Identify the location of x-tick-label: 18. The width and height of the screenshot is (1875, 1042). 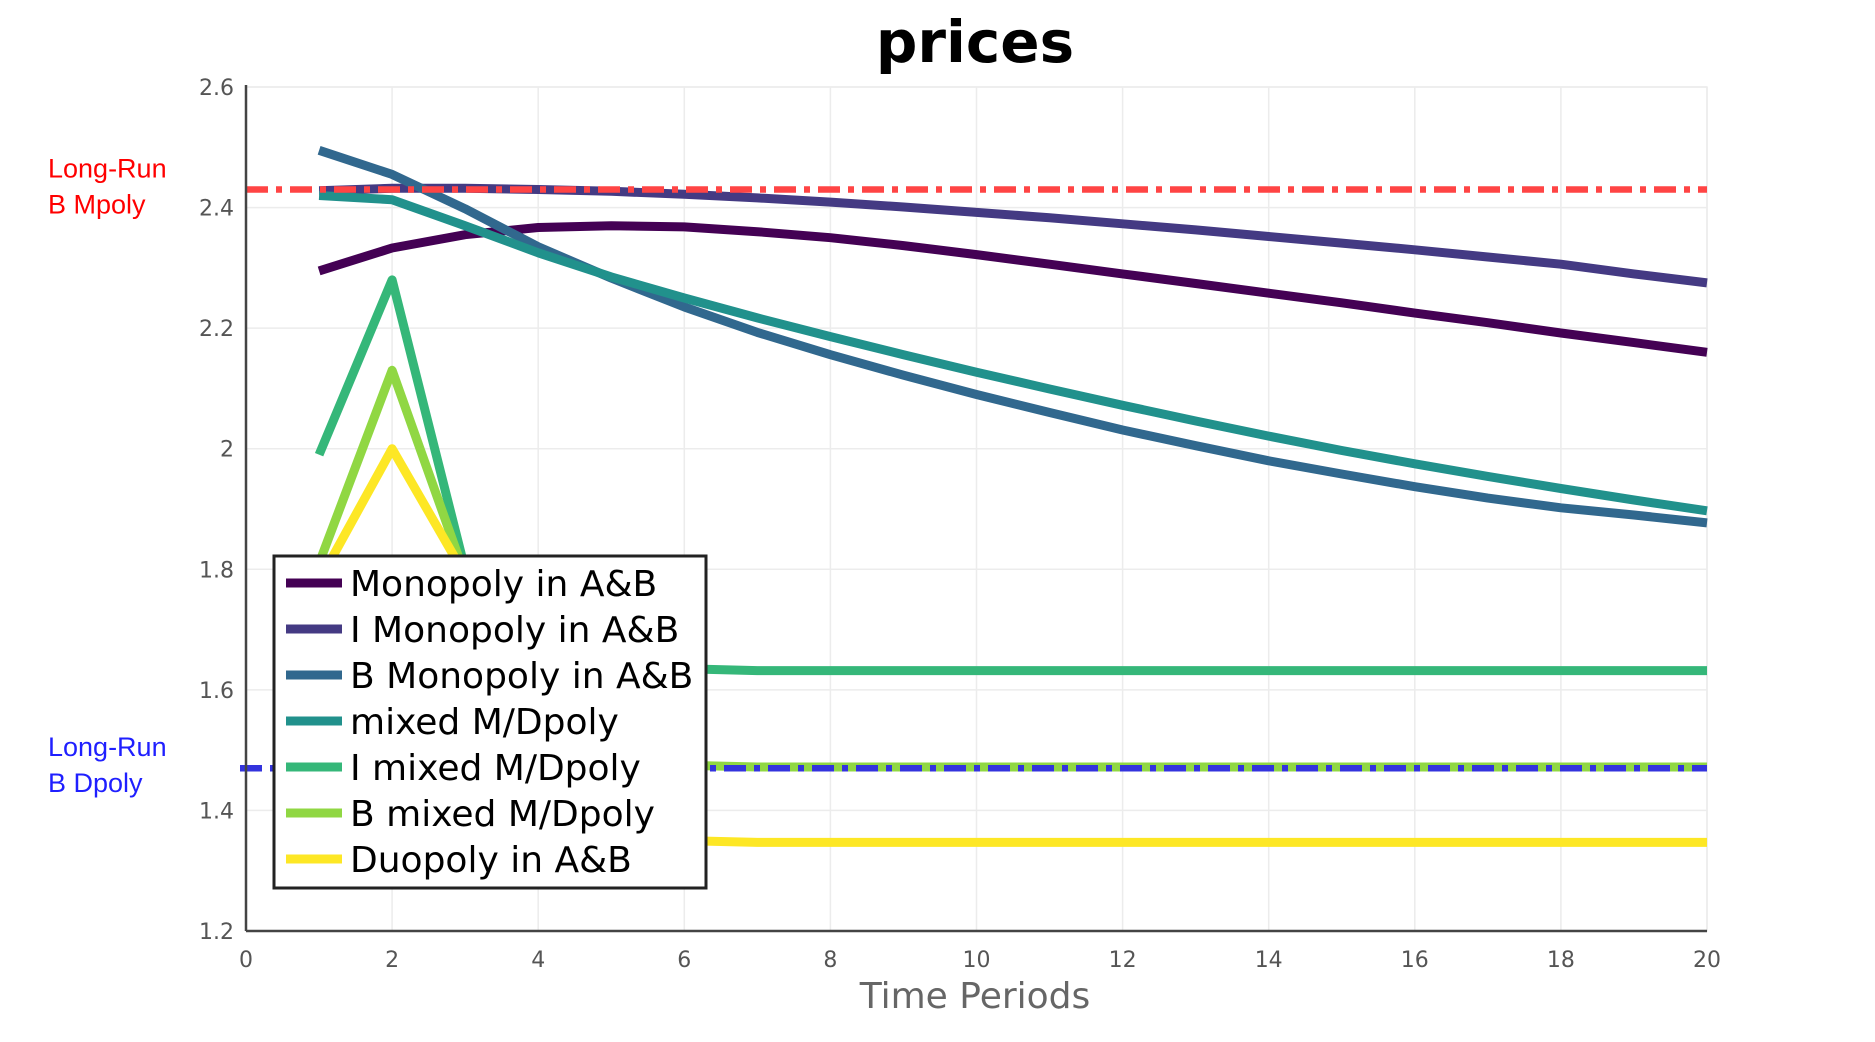
(1561, 960).